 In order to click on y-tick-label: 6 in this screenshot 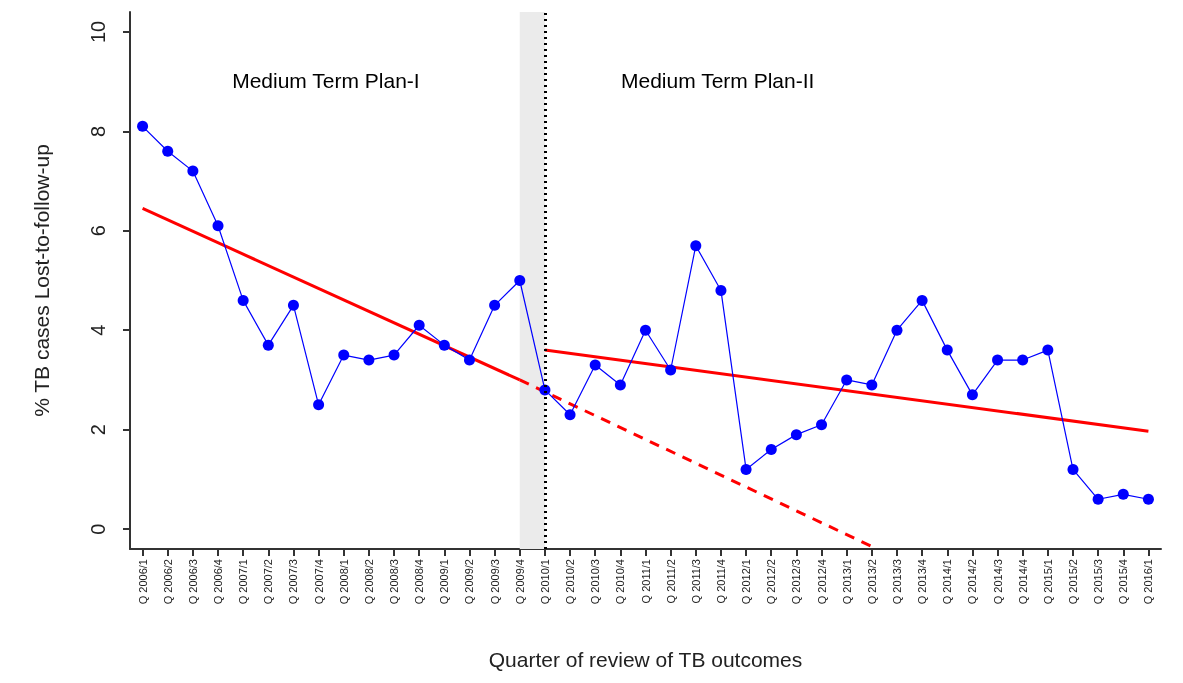, I will do `click(98, 231)`.